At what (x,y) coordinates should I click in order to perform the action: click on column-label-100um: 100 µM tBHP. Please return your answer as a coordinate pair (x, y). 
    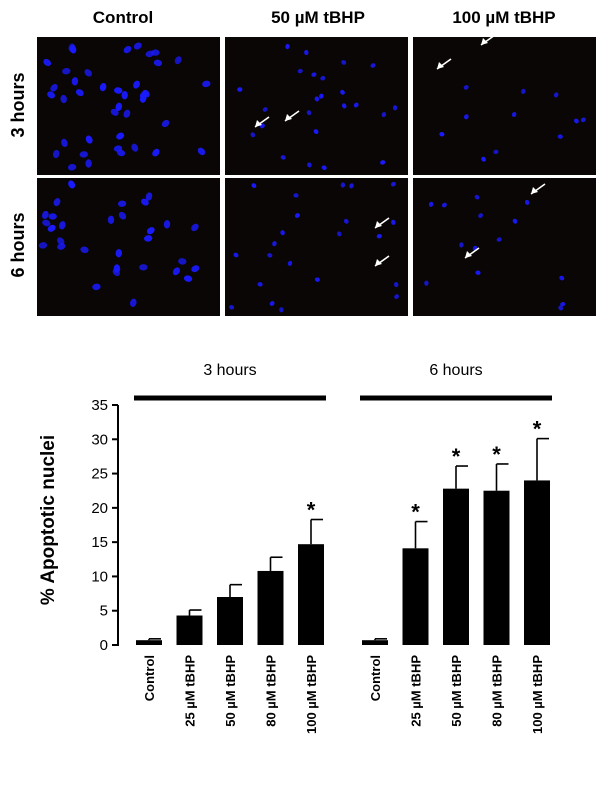
    Looking at the image, I should click on (503, 17).